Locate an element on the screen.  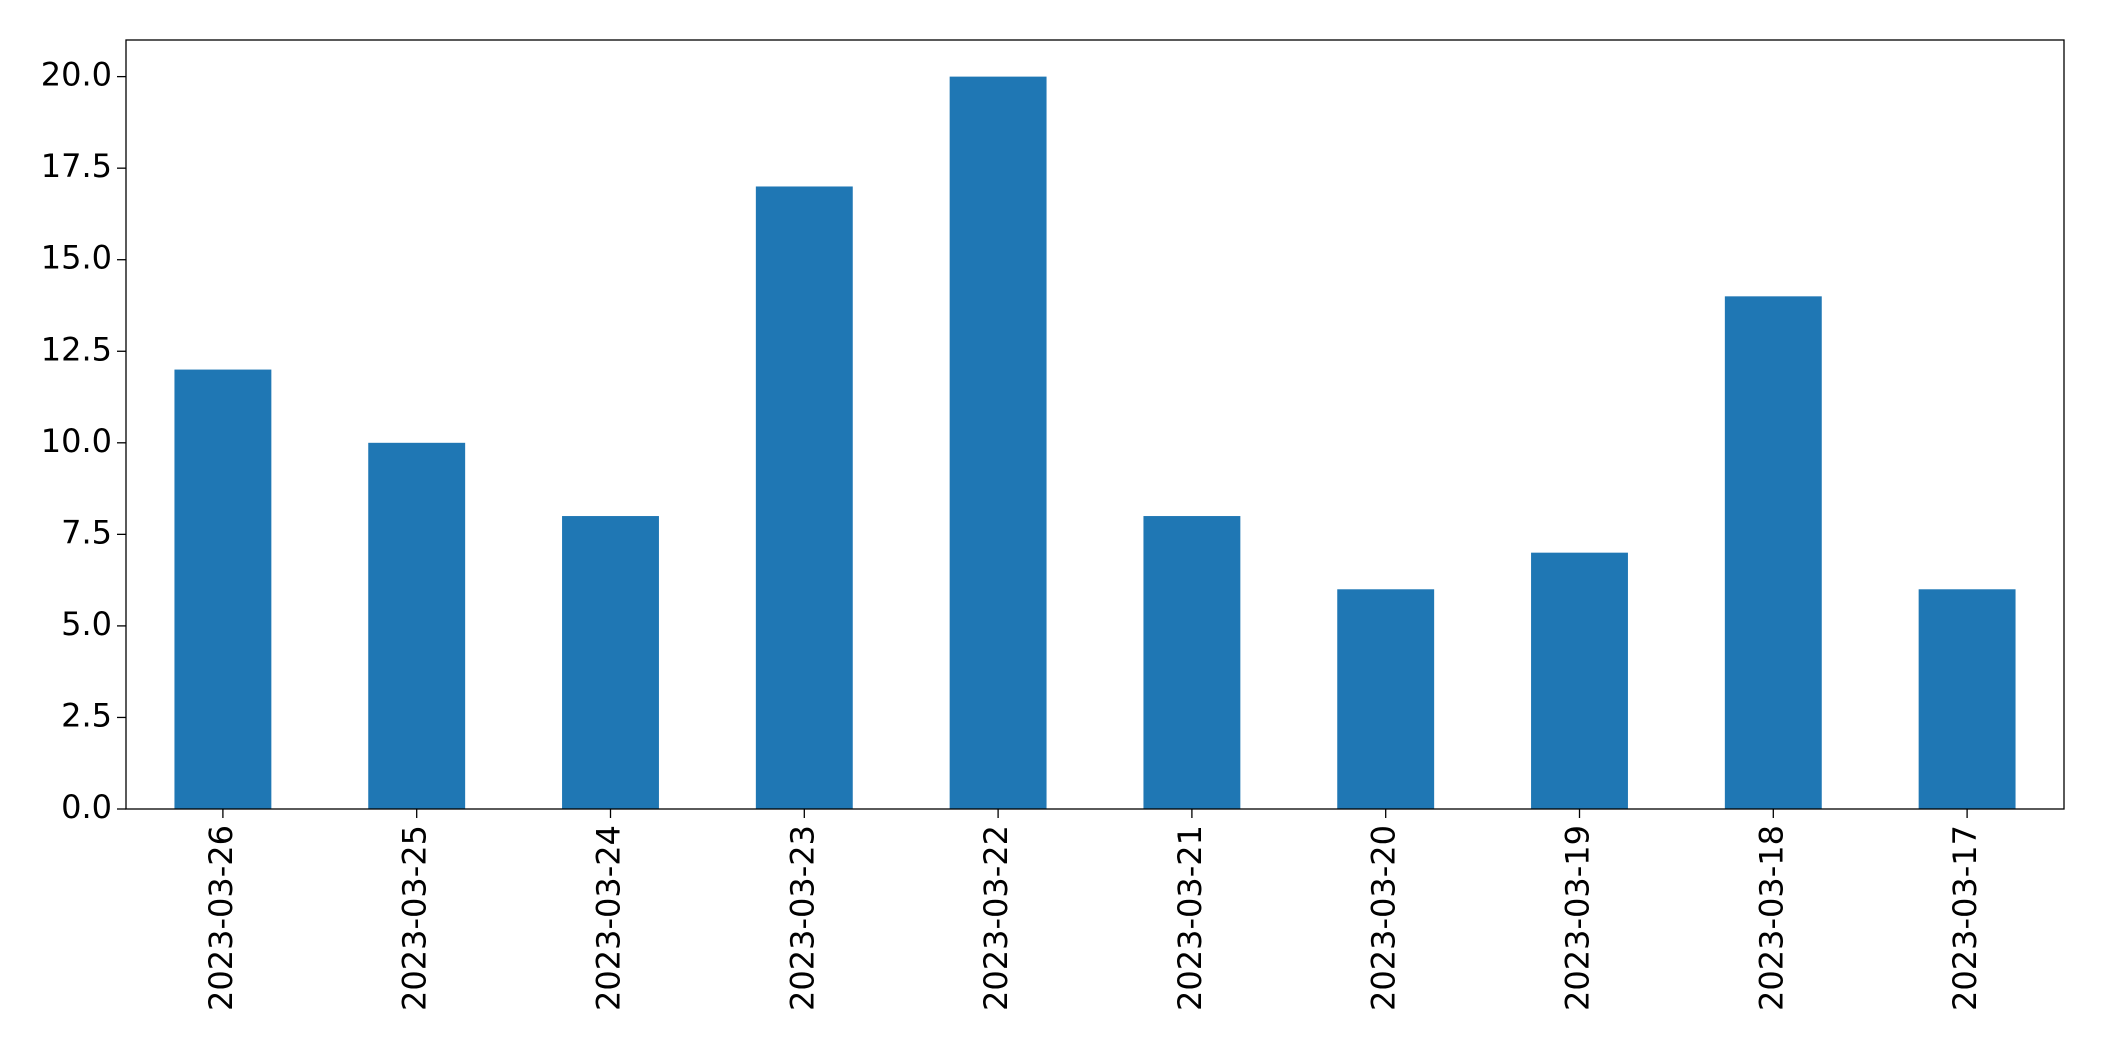
x-tick-label: 2023-03-23 is located at coordinates (802, 918).